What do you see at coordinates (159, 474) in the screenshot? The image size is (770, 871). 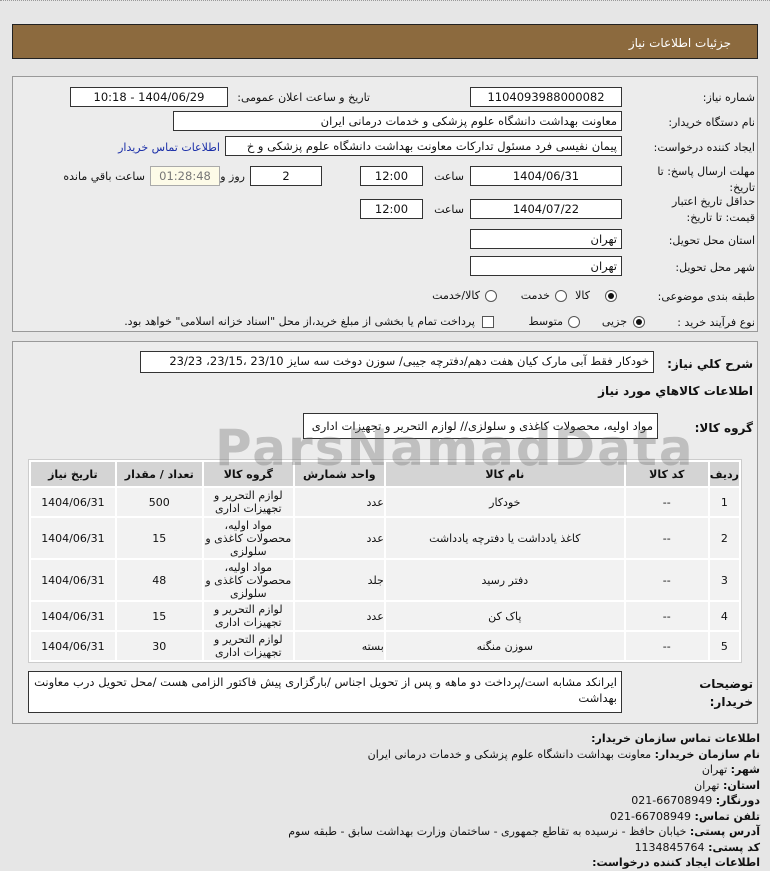 I see `col-qty: تعداد / مقدار` at bounding box center [159, 474].